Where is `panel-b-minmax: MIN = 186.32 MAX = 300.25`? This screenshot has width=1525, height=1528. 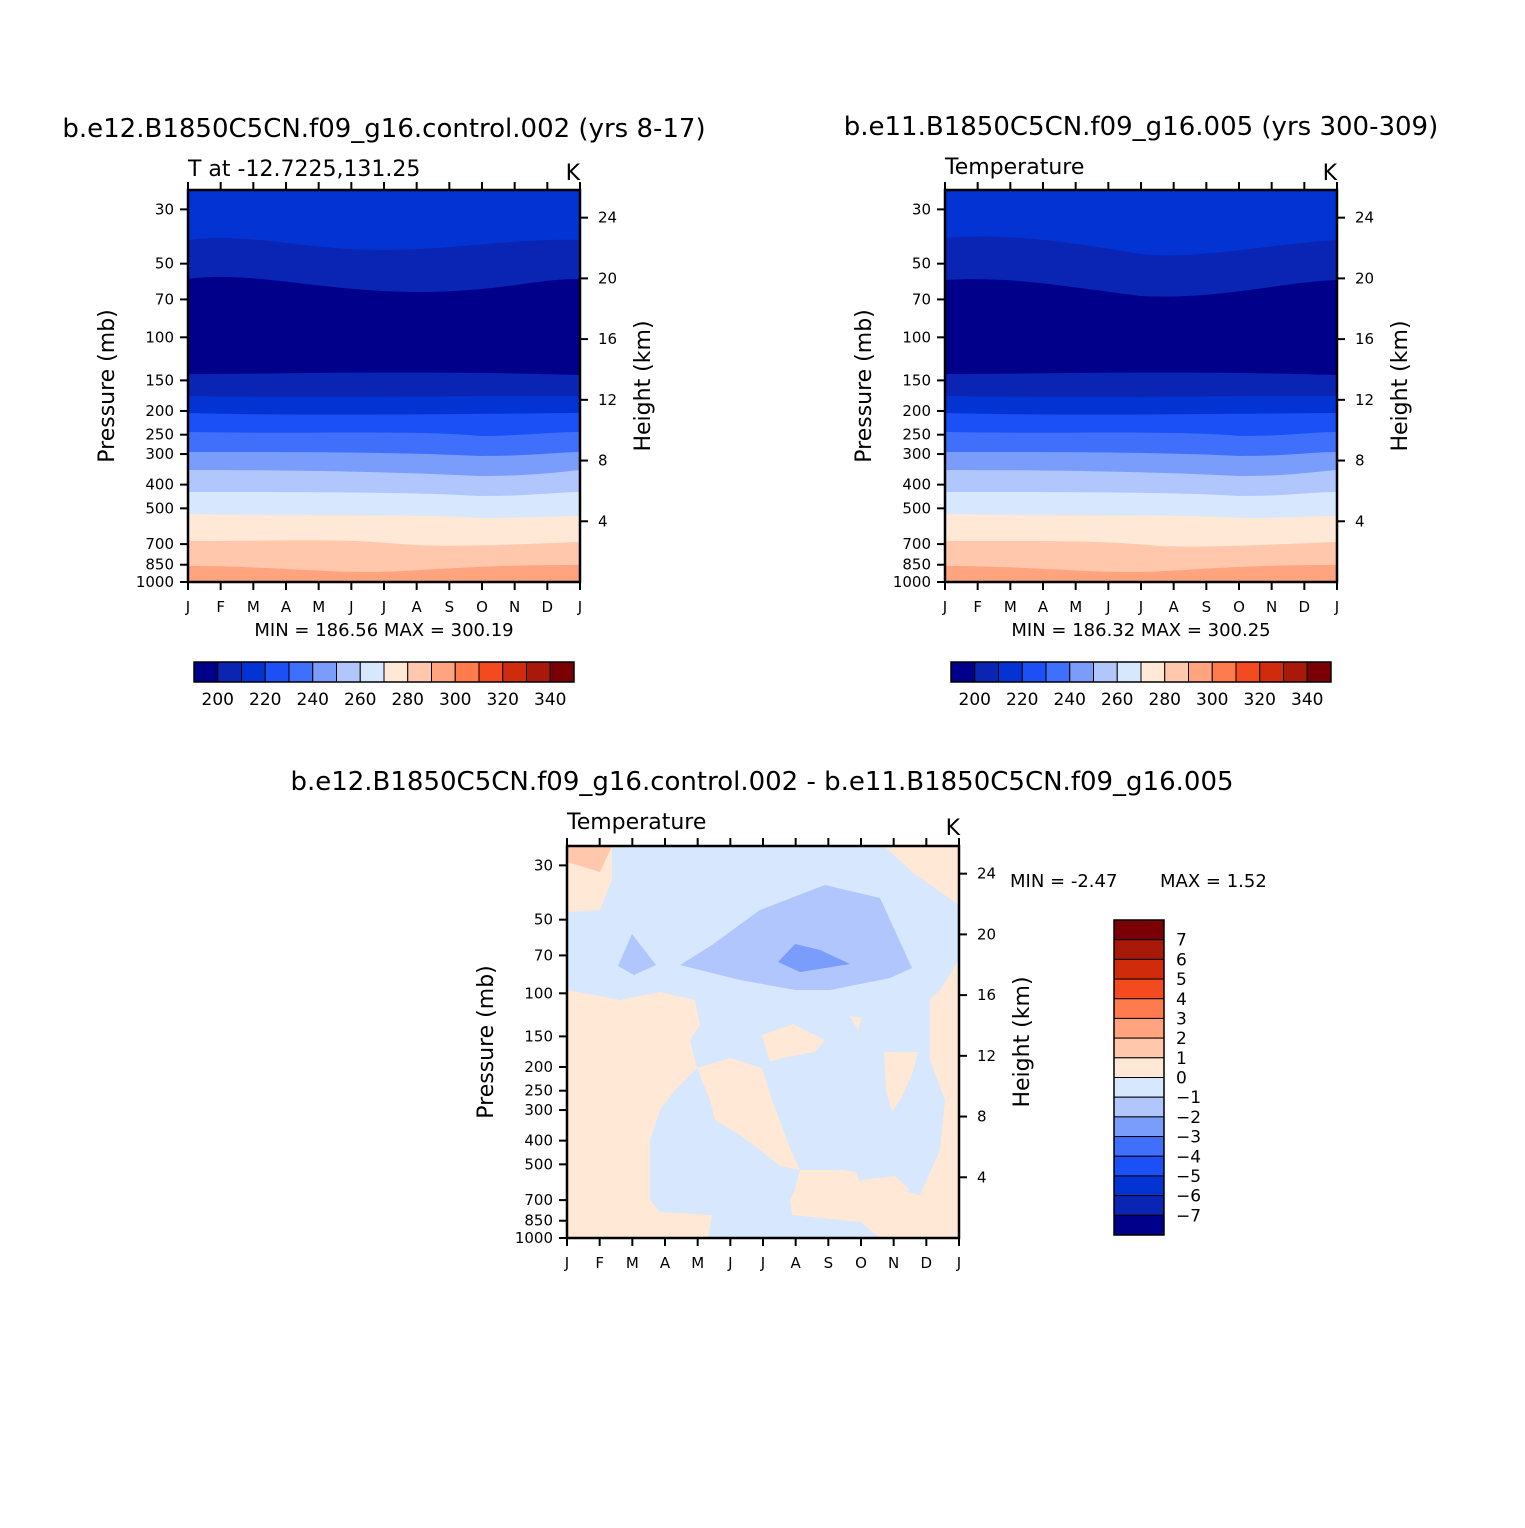
panel-b-minmax: MIN = 186.32 MAX = 300.25 is located at coordinates (1140, 630).